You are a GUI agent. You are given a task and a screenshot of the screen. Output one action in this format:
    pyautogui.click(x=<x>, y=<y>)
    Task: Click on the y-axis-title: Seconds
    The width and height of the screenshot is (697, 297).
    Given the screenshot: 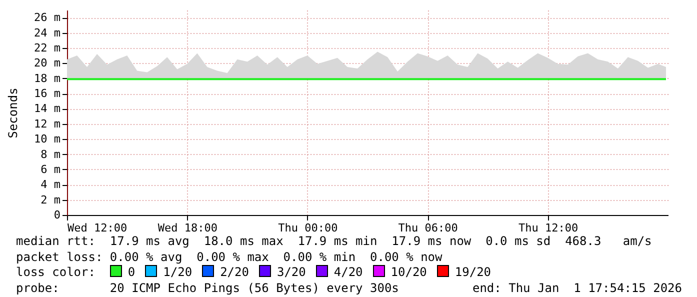 What is the action you would take?
    pyautogui.click(x=13, y=113)
    